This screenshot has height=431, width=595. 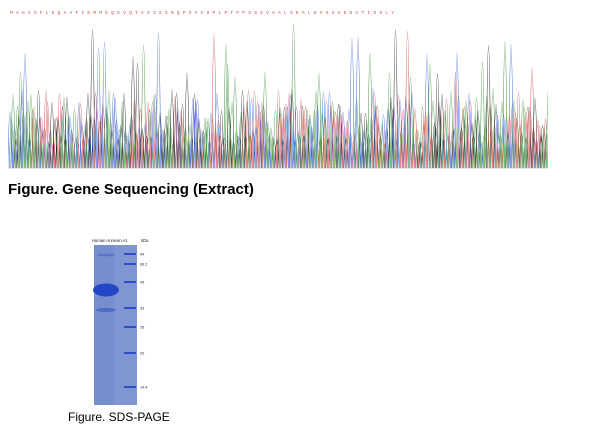 What do you see at coordinates (120, 321) in the screenshot?
I see `sds-page-gel: Human Annexin A1 kDa 94 66.2 45 33 26 20 14.4` at bounding box center [120, 321].